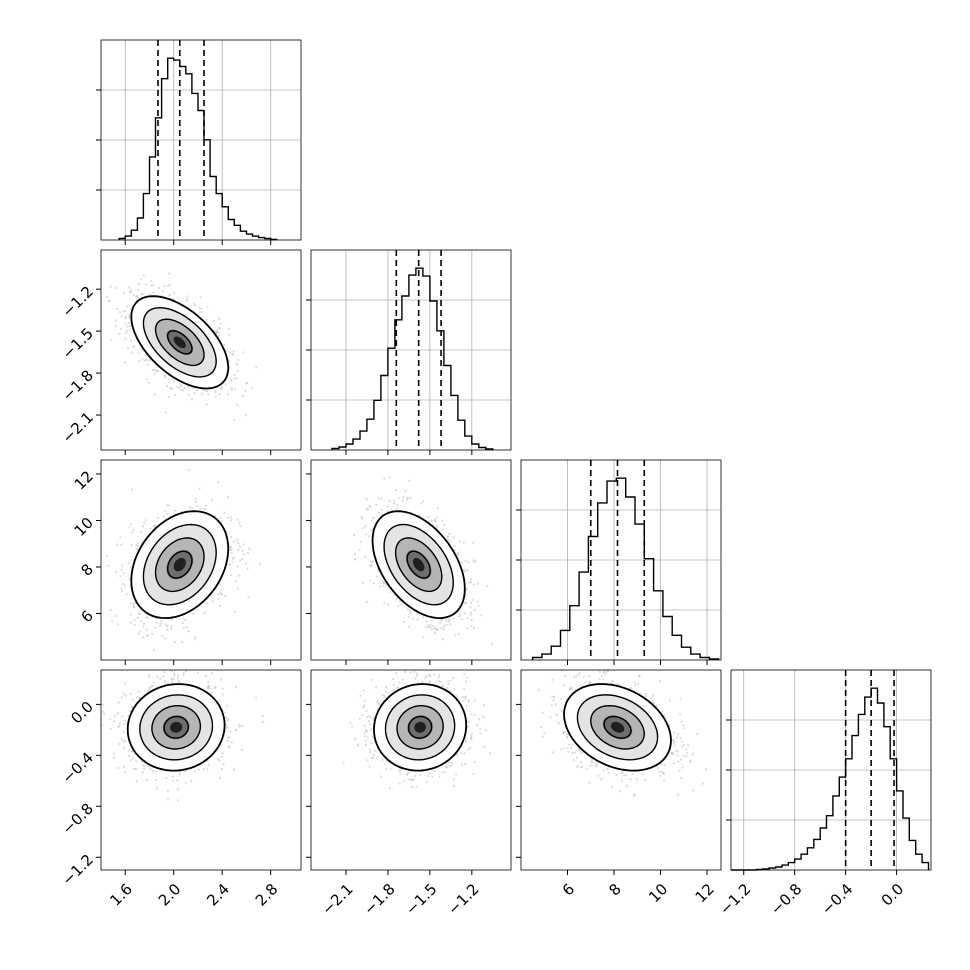 The height and width of the screenshot is (970, 970). I want to click on joint-panel-p0-p1, so click(201, 350).